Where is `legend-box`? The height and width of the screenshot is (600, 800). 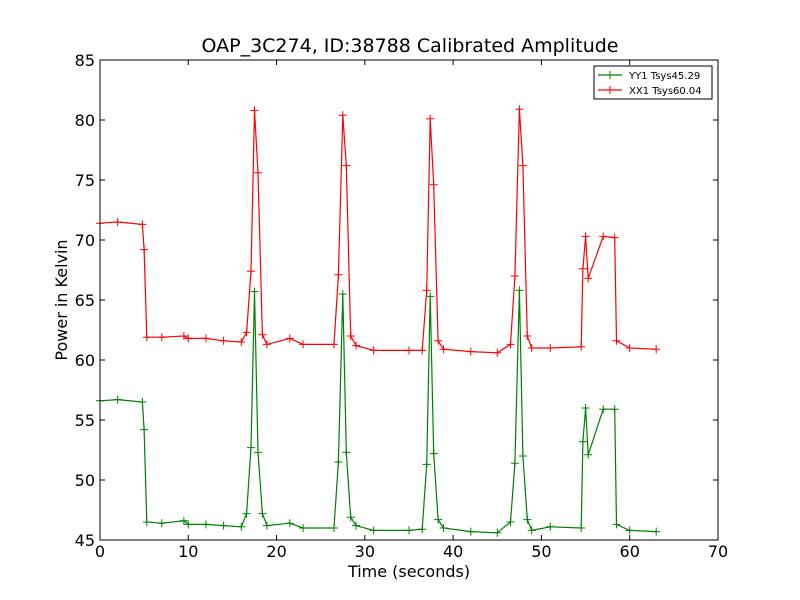
legend-box is located at coordinates (653, 82).